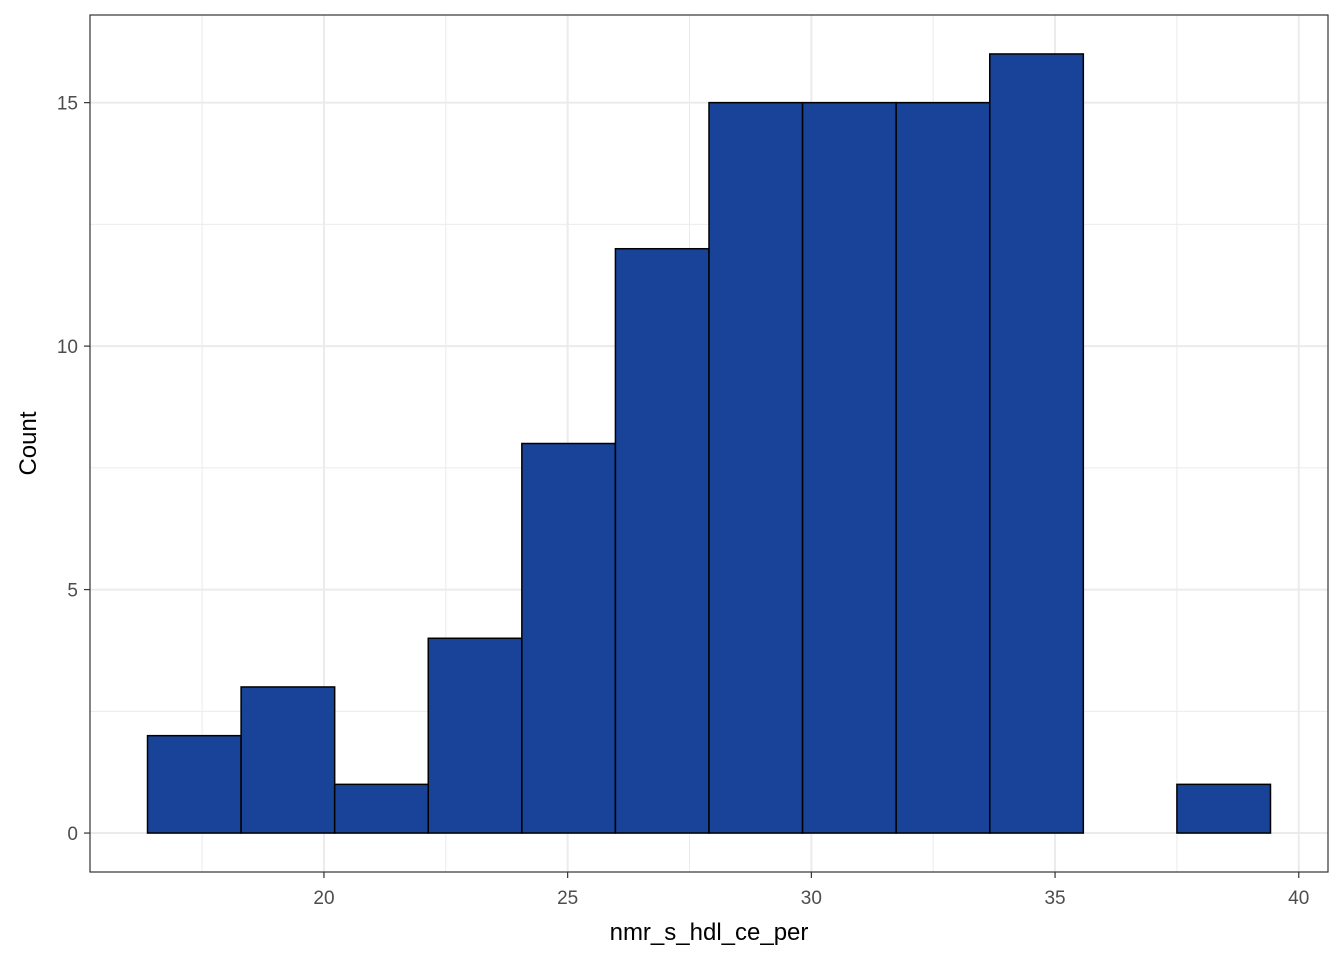 The width and height of the screenshot is (1344, 960). Describe the element at coordinates (567, 898) in the screenshot. I see `x-tick-label: 25` at that location.